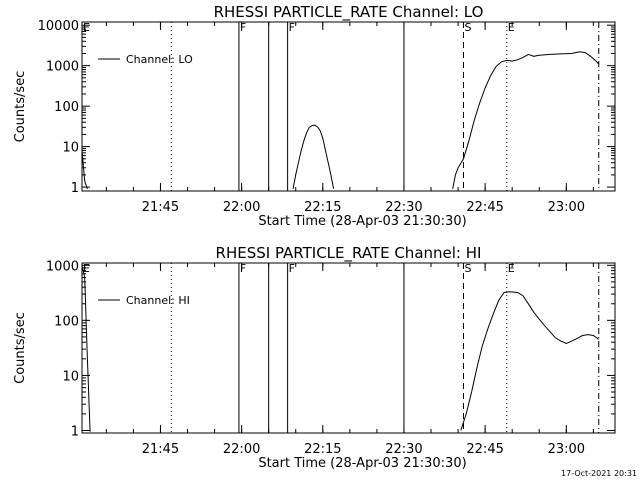  What do you see at coordinates (58, 26) in the screenshot?
I see `y-tick-label: 10000` at bounding box center [58, 26].